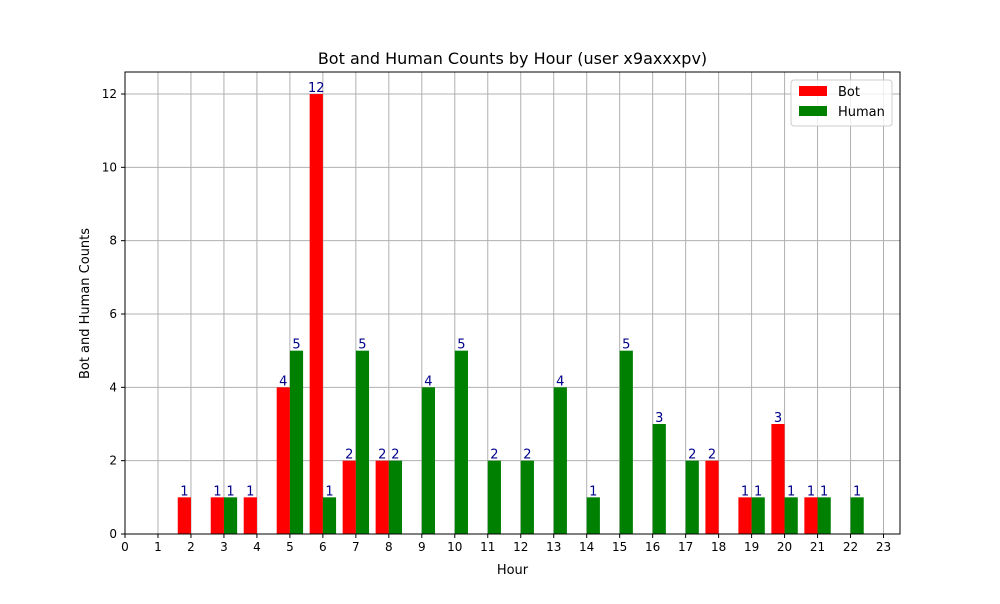 The width and height of the screenshot is (1000, 604). I want to click on x-tick-label: 18, so click(718, 547).